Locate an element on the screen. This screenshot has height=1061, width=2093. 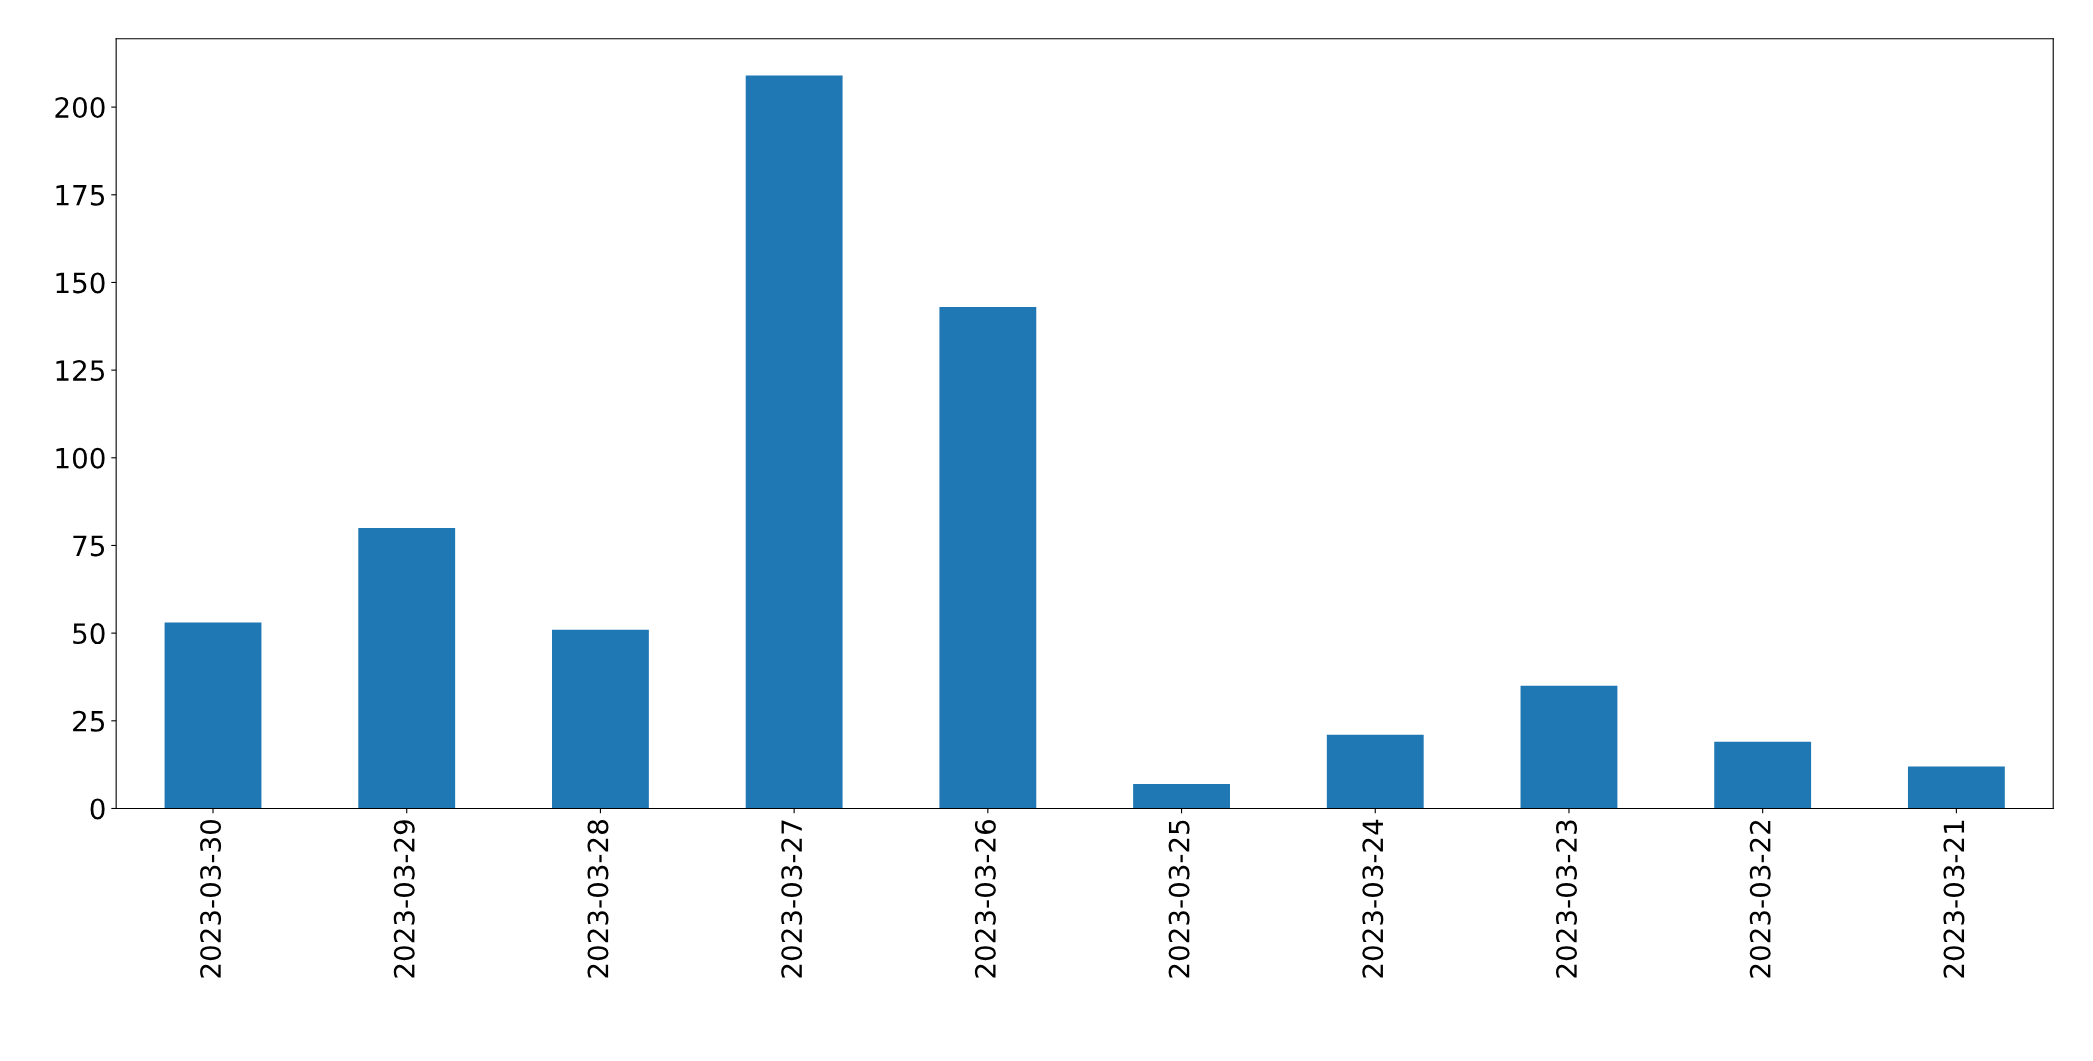
y-tick-label: 200 is located at coordinates (80, 108).